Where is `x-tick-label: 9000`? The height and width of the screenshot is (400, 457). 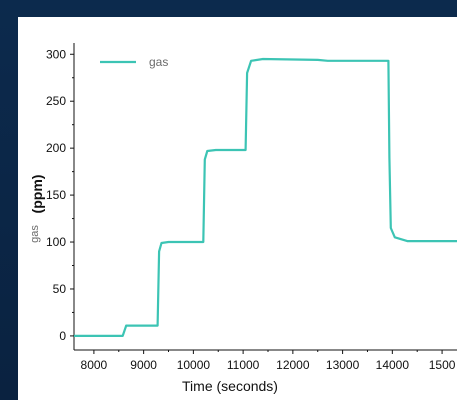 x-tick-label: 9000 is located at coordinates (143, 365).